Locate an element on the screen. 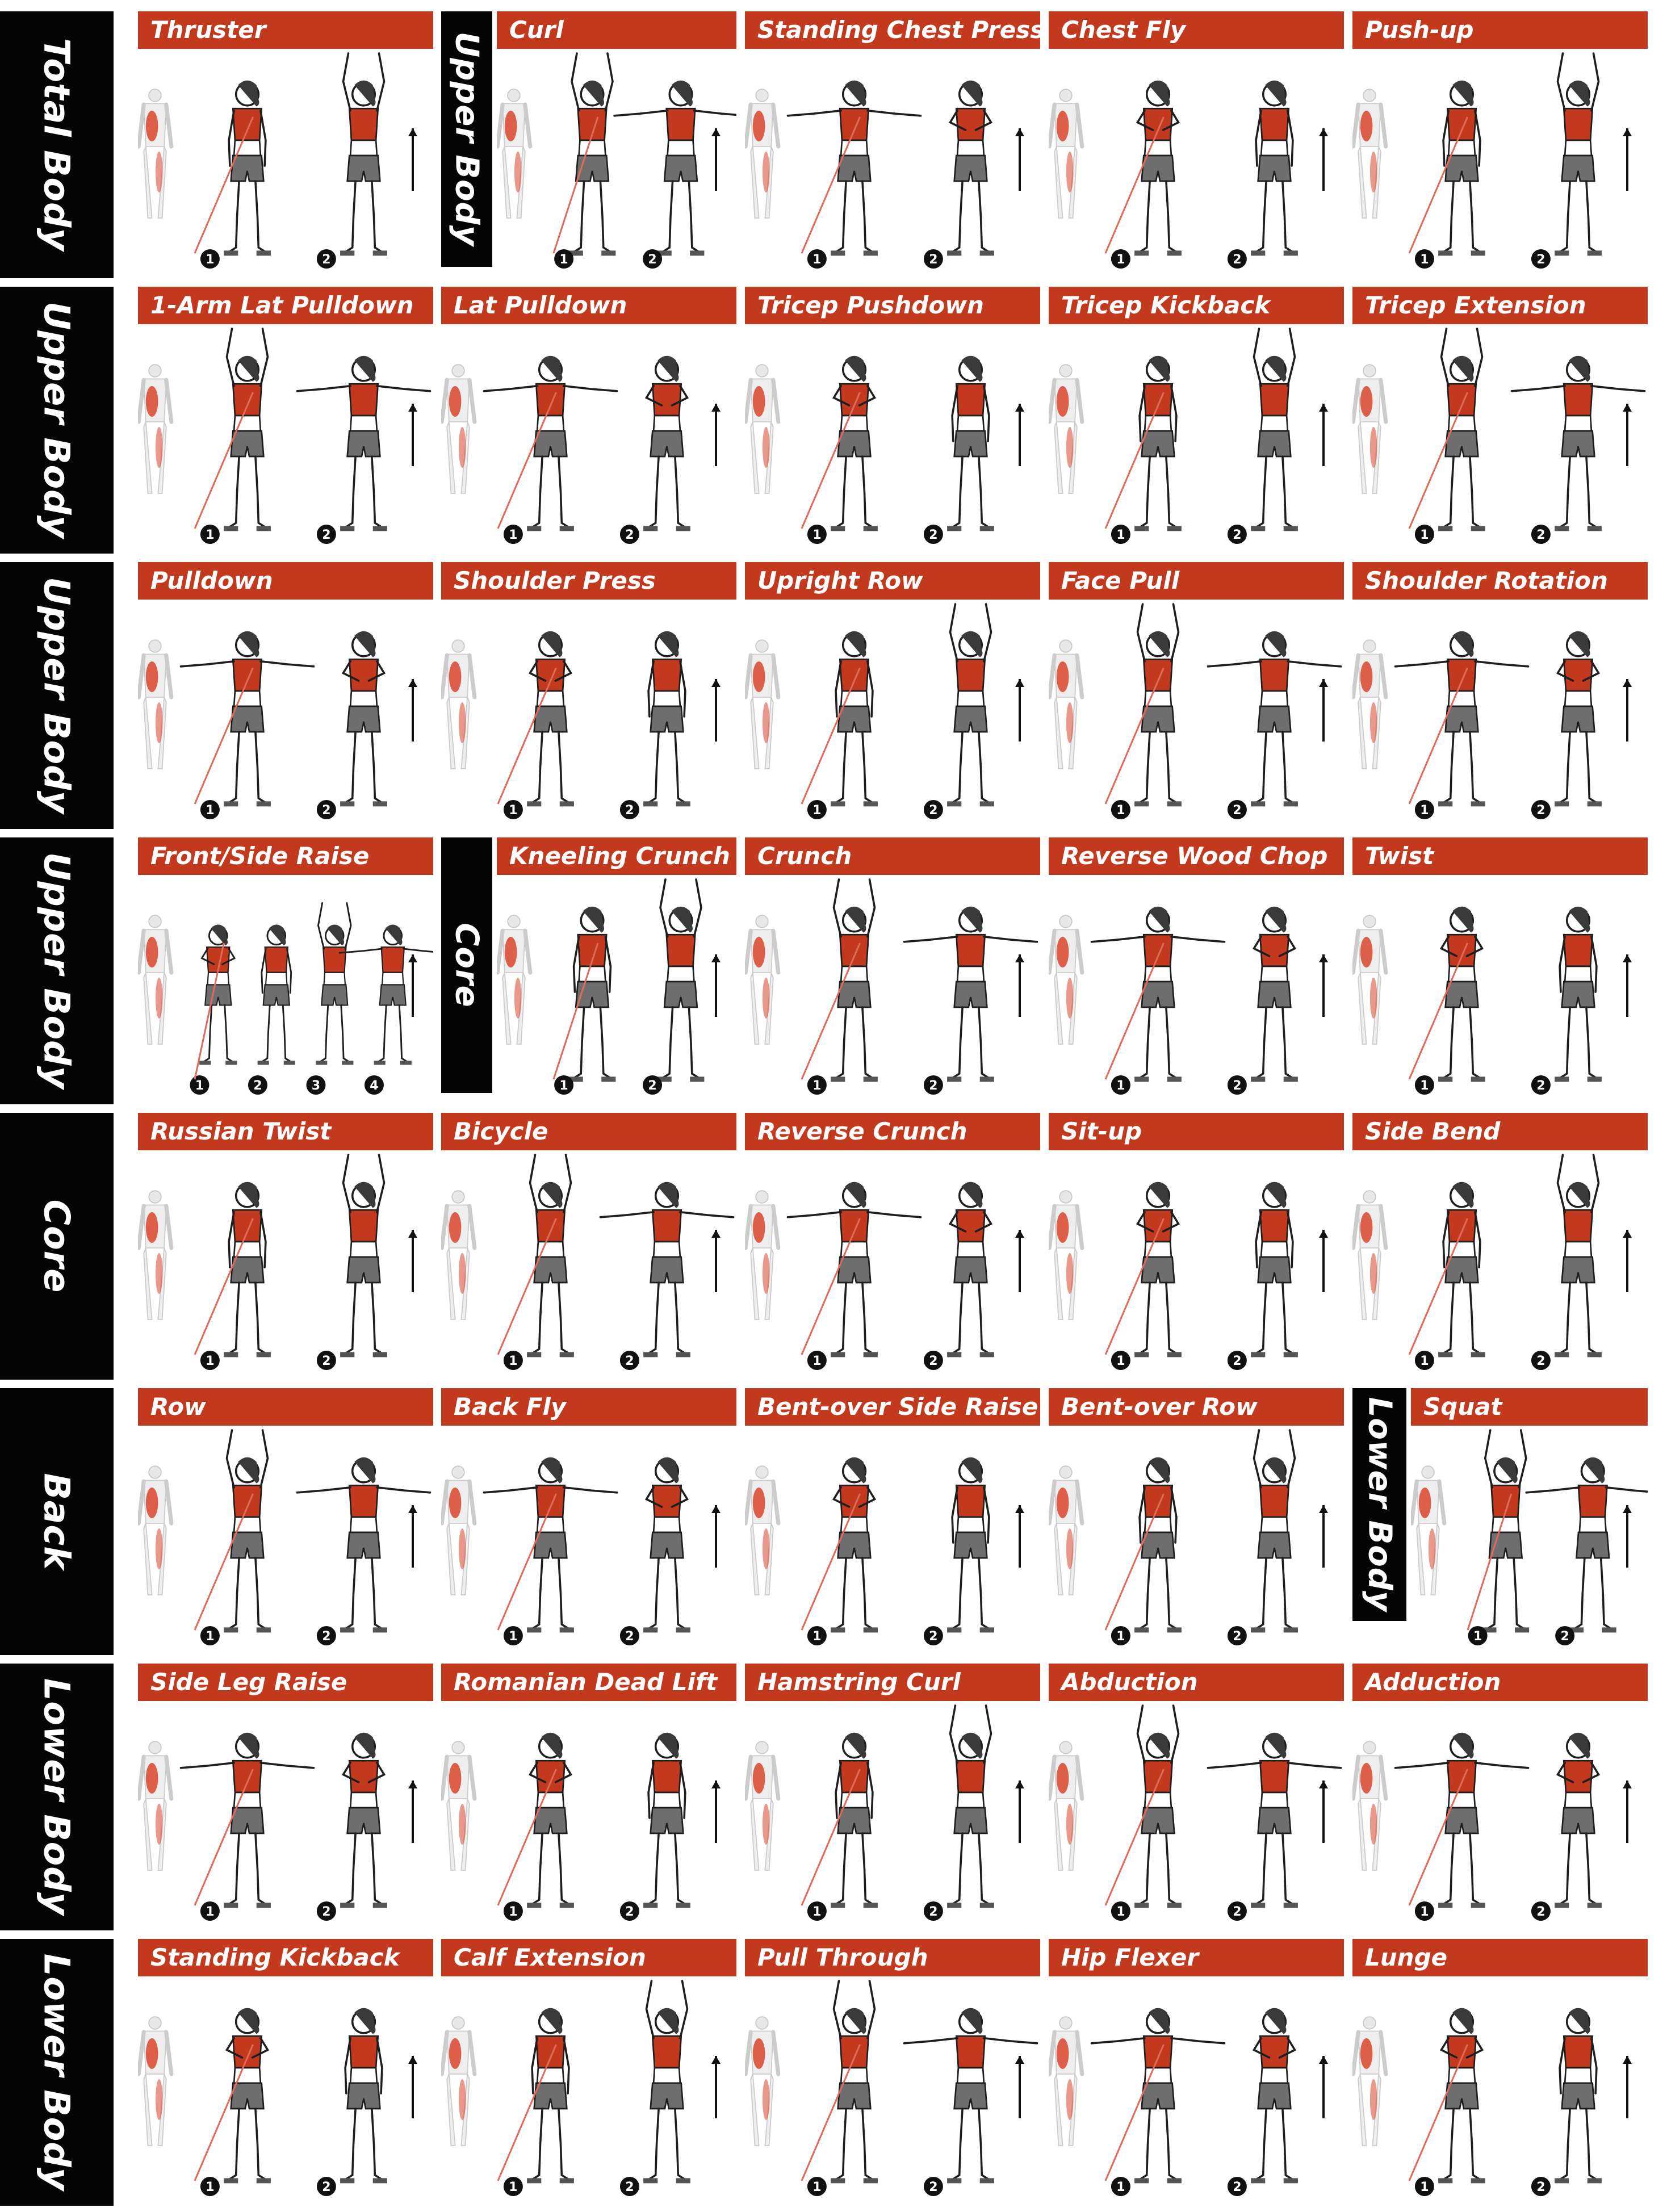 The image size is (1667, 2212). exercise-title: Russian Twist is located at coordinates (285, 1131).